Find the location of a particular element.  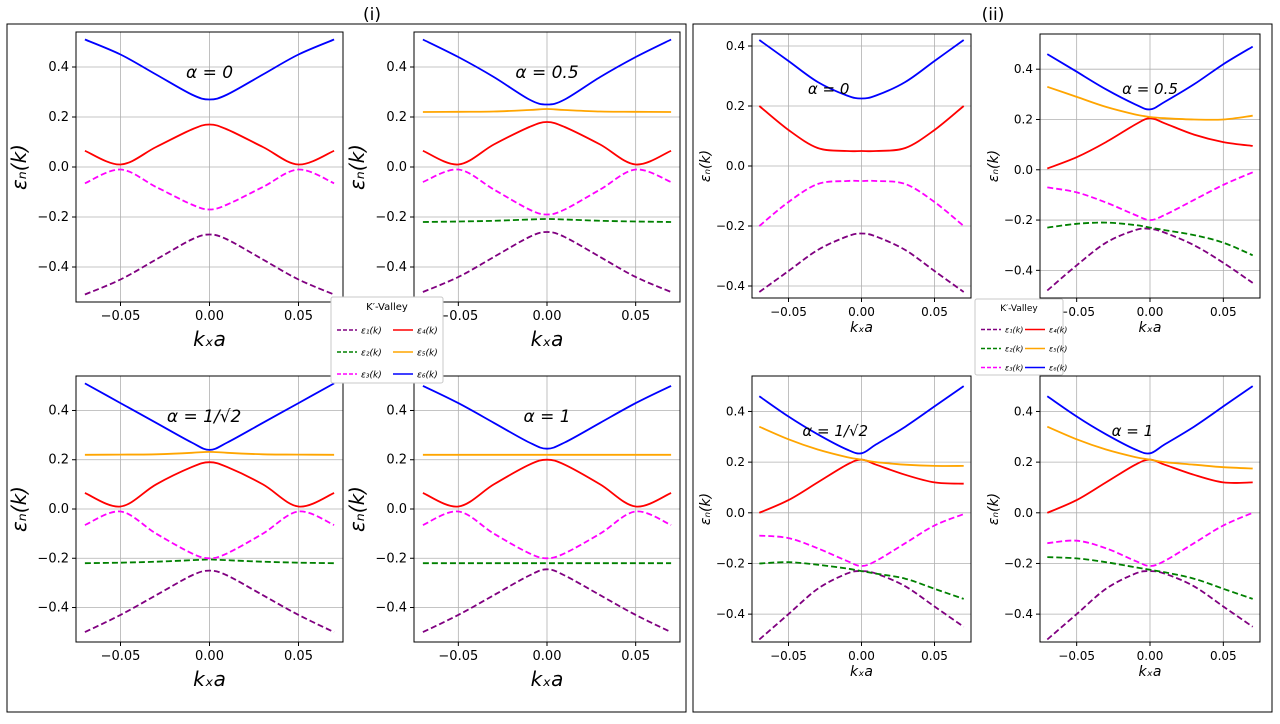

legend-2: K′-Valley ε₁(k) ε₄(k) ε₂(k) ε₅(k) ε₃(k) ε₆(k) is located at coordinates (1020, 337).